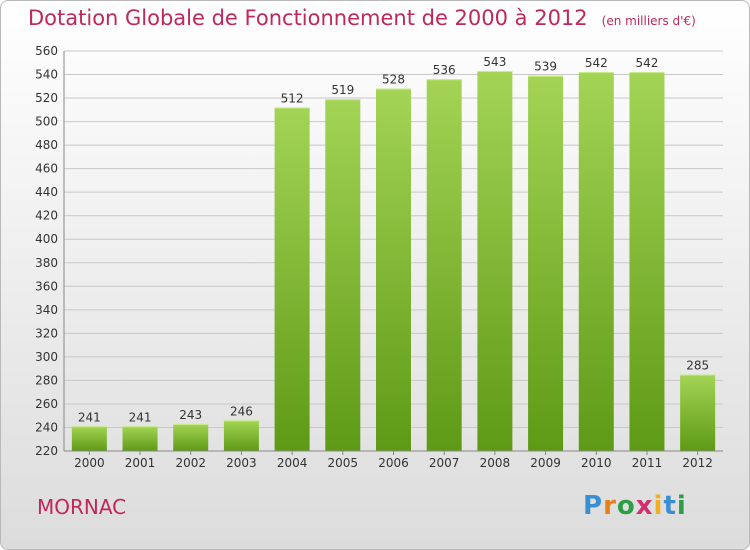  I want to click on y-tick-label: 560, so click(46, 51).